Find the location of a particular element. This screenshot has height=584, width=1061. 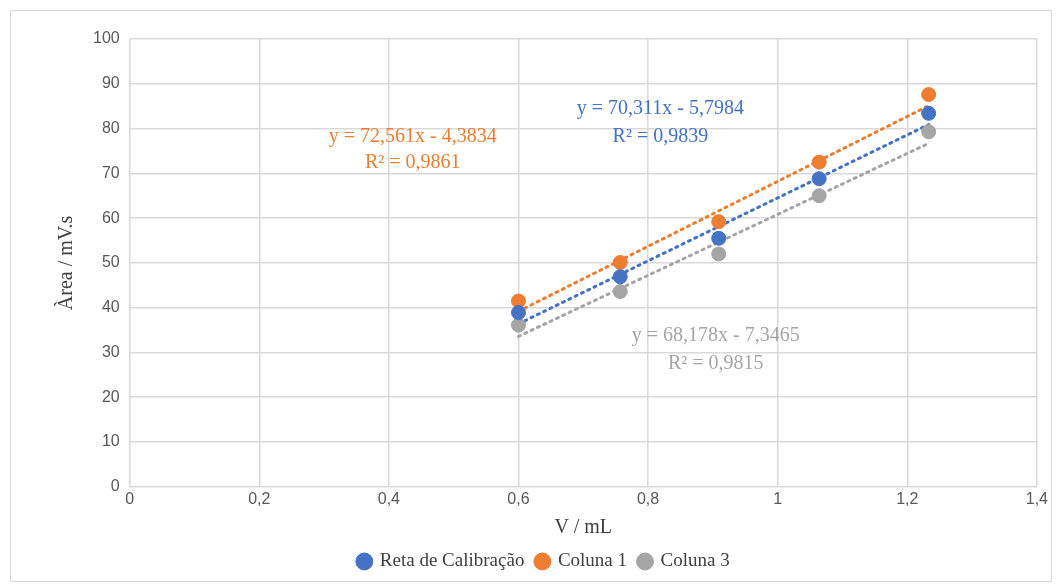

legend-label: Reta de Calibração is located at coordinates (452, 560).